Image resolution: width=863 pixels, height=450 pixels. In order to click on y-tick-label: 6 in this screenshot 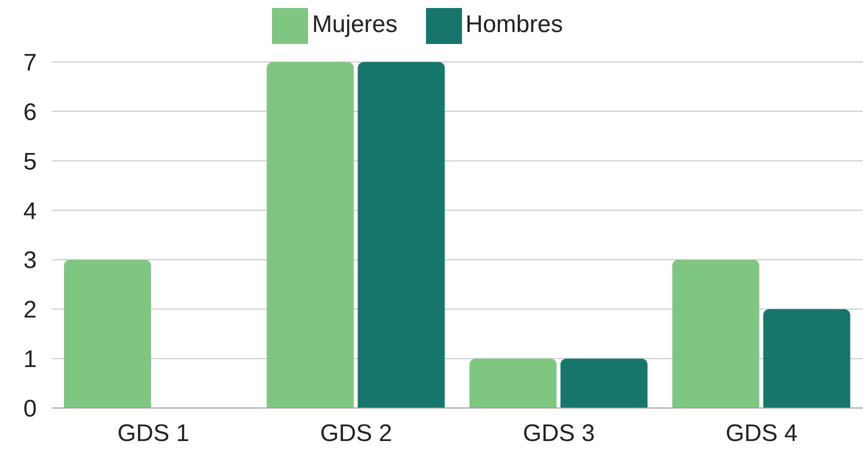, I will do `click(30, 112)`.